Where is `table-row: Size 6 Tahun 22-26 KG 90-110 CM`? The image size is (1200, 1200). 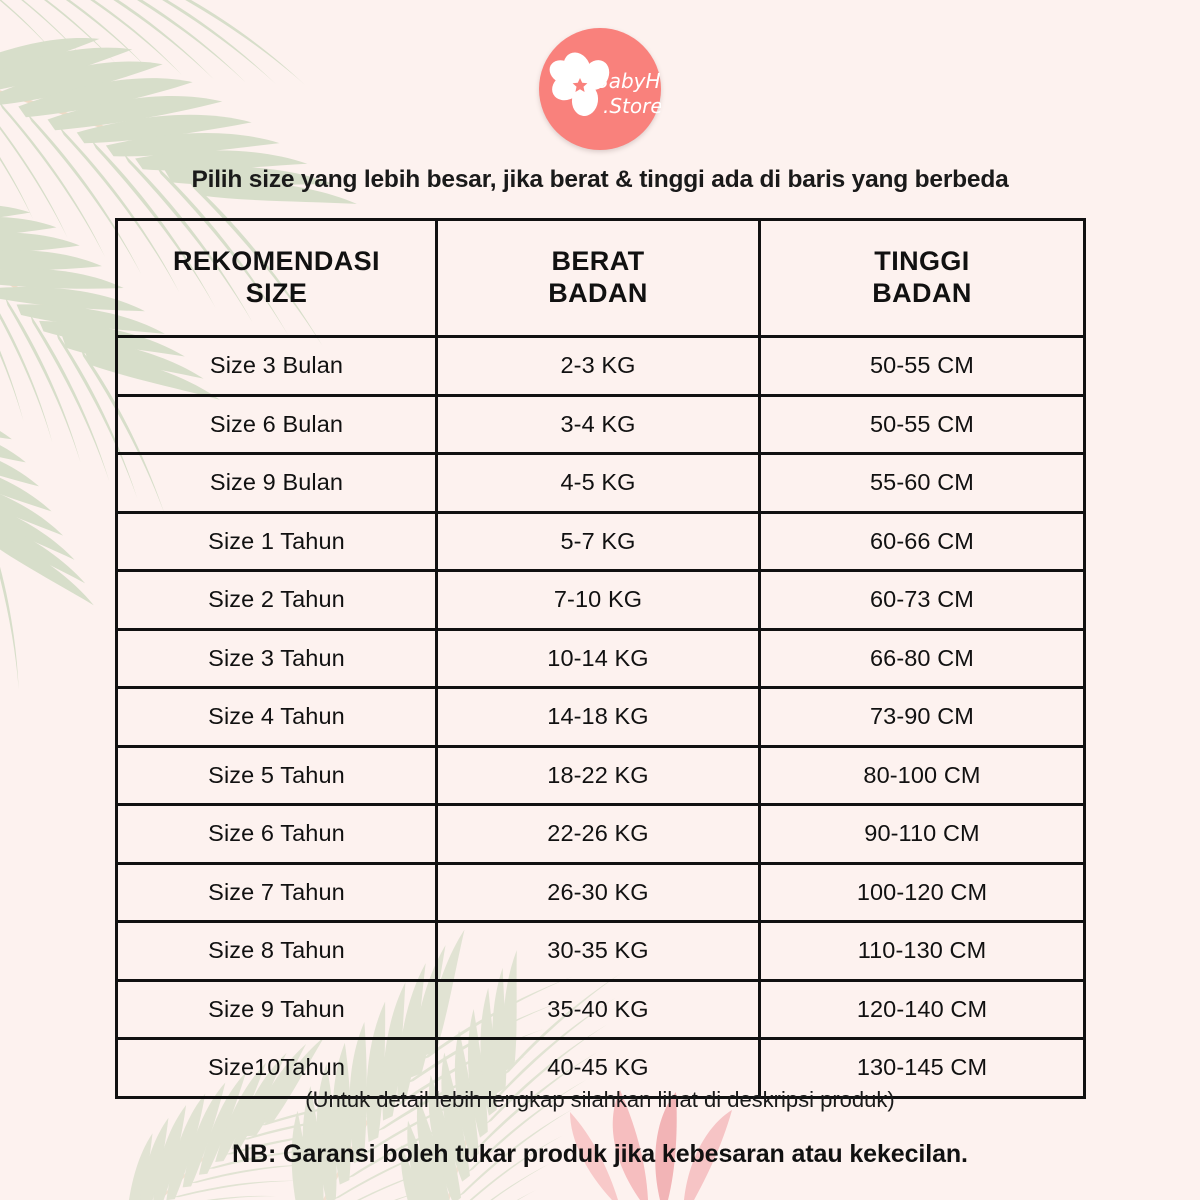 table-row: Size 6 Tahun 22-26 KG 90-110 CM is located at coordinates (600, 834).